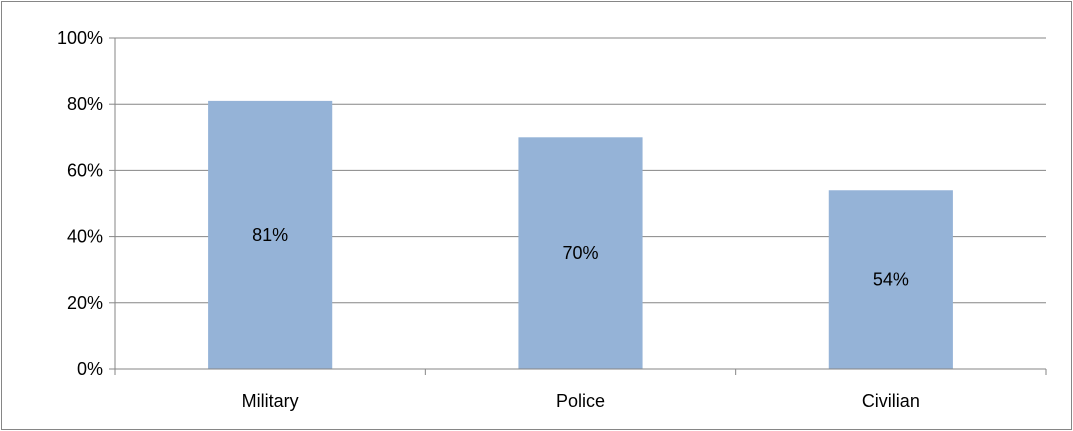 The width and height of the screenshot is (1073, 431). I want to click on data-label-civilian: 54%, so click(891, 280).